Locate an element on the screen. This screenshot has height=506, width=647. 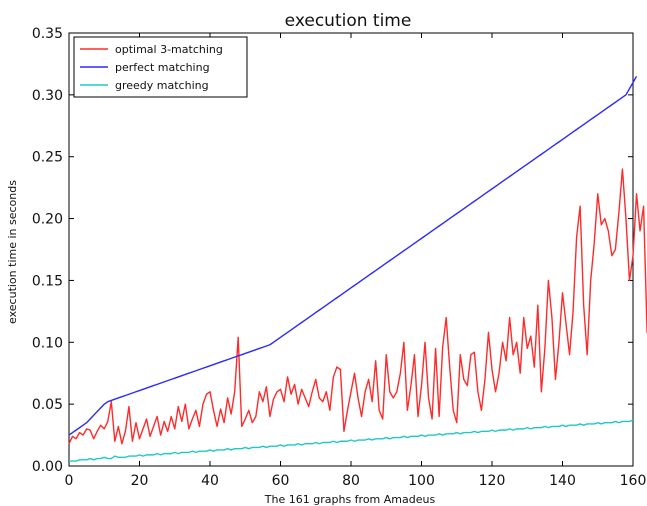
x-tick-label: 120 is located at coordinates (492, 481).